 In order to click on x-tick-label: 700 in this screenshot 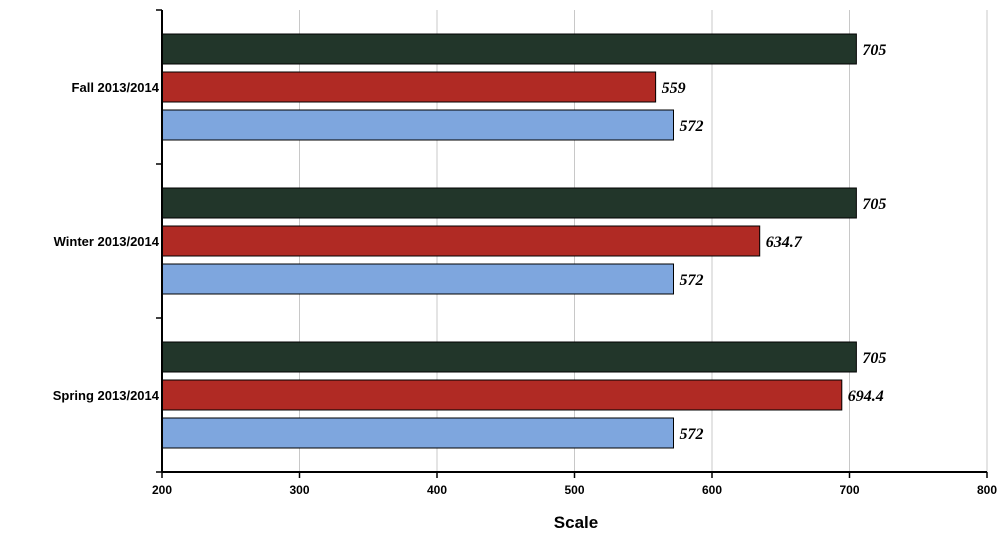, I will do `click(849, 490)`.